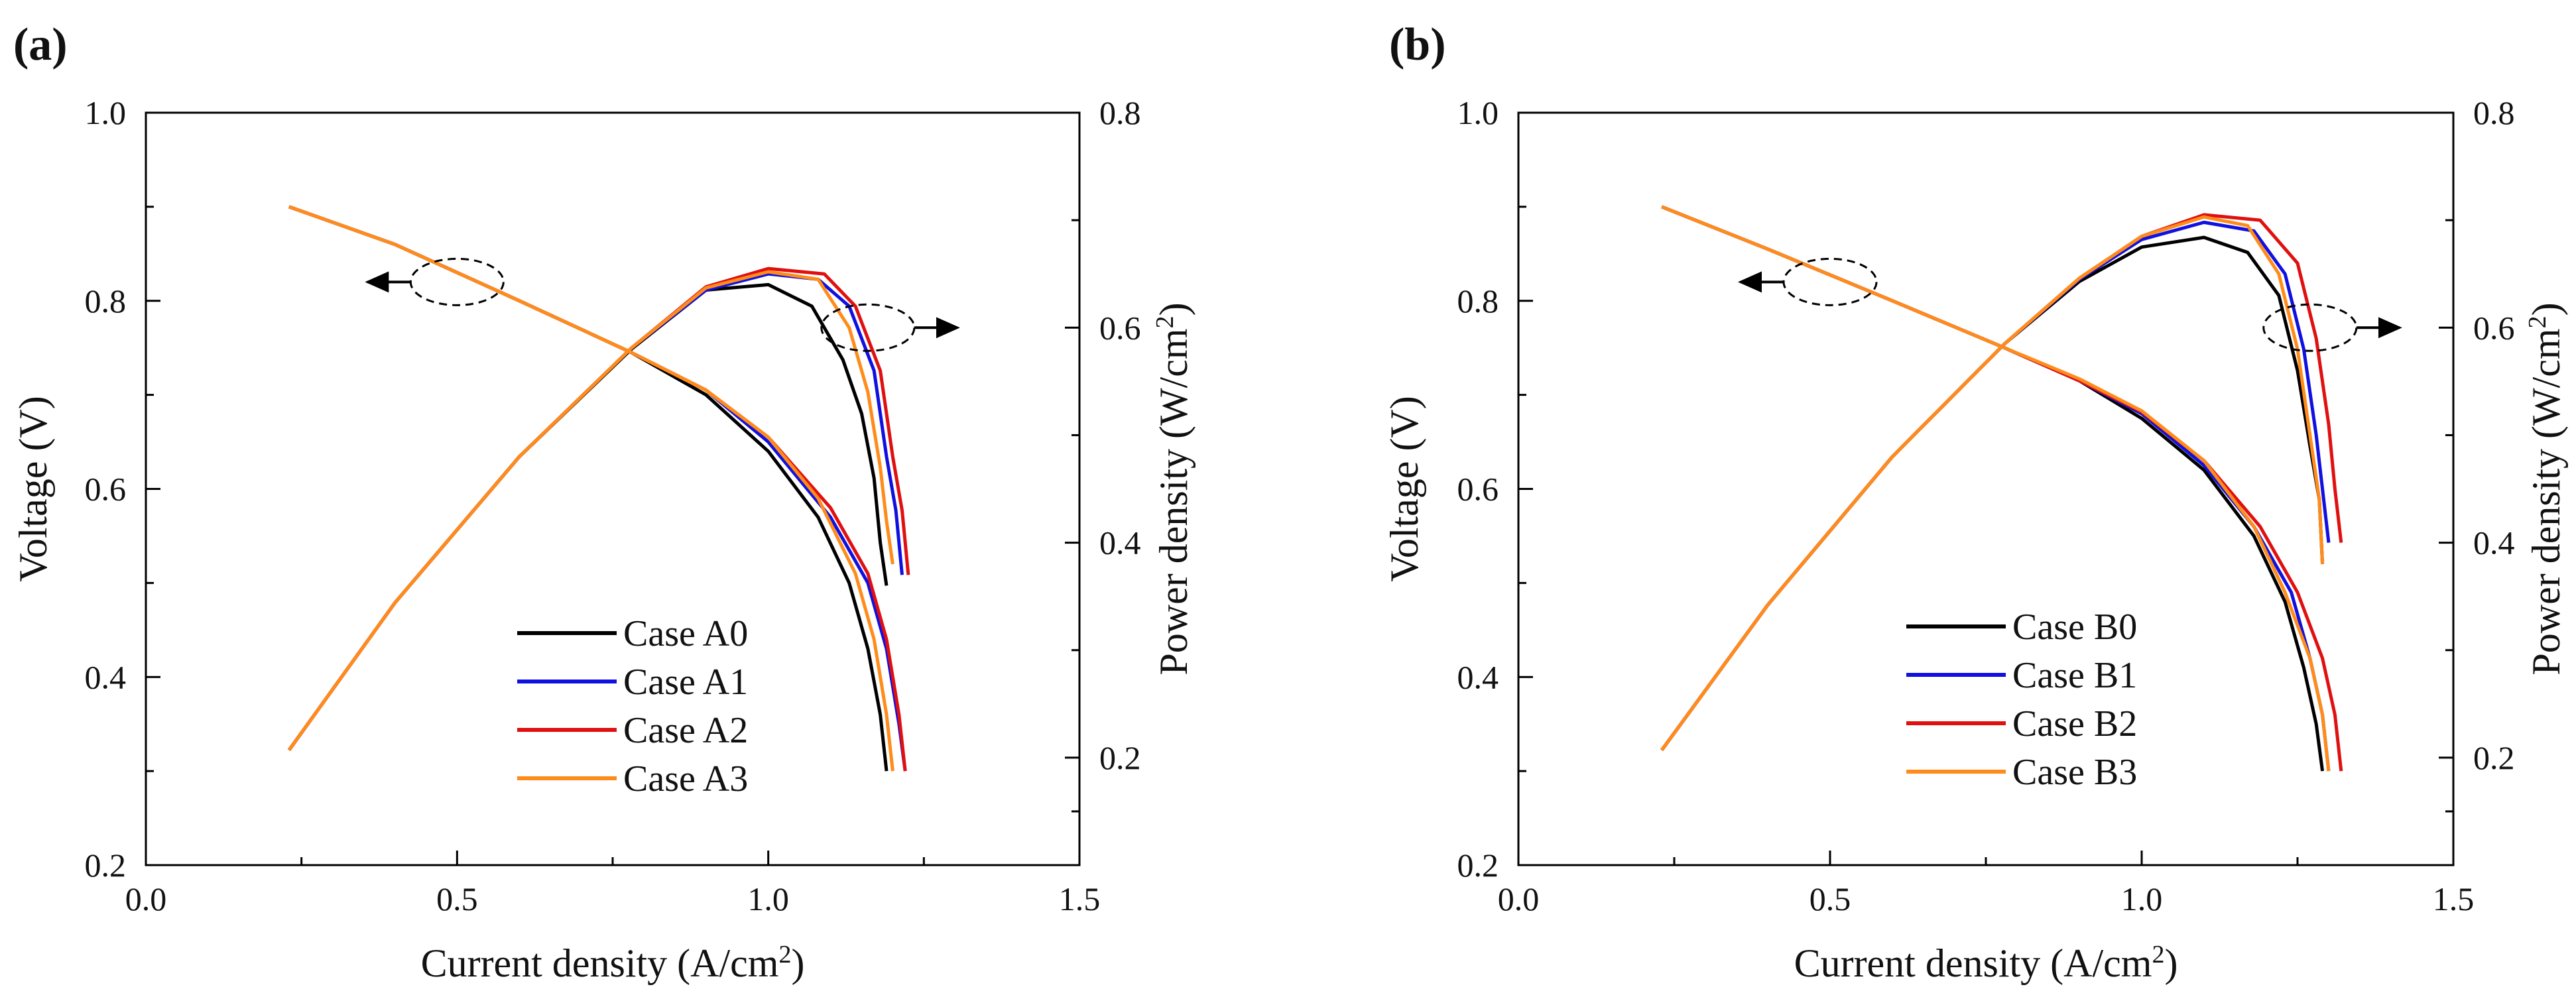  I want to click on legend-label: Case A1, so click(685, 683).